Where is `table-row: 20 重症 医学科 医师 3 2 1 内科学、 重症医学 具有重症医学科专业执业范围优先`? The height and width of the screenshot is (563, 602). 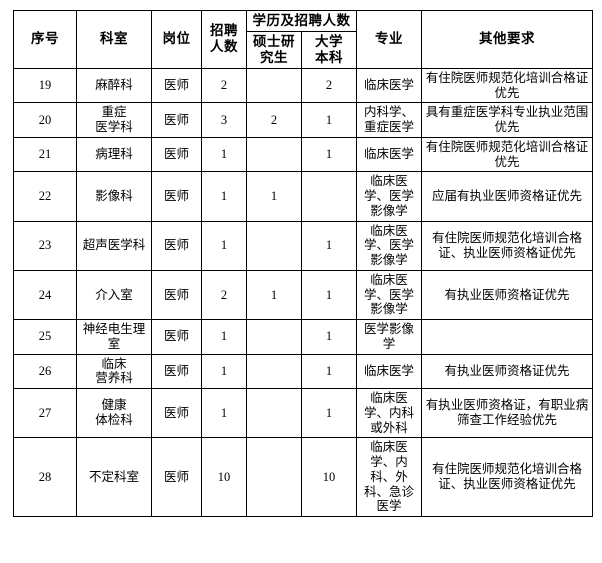 table-row: 20 重症 医学科 医师 3 2 1 内科学、 重症医学 具有重症医学科专业执业范围优先 is located at coordinates (303, 120).